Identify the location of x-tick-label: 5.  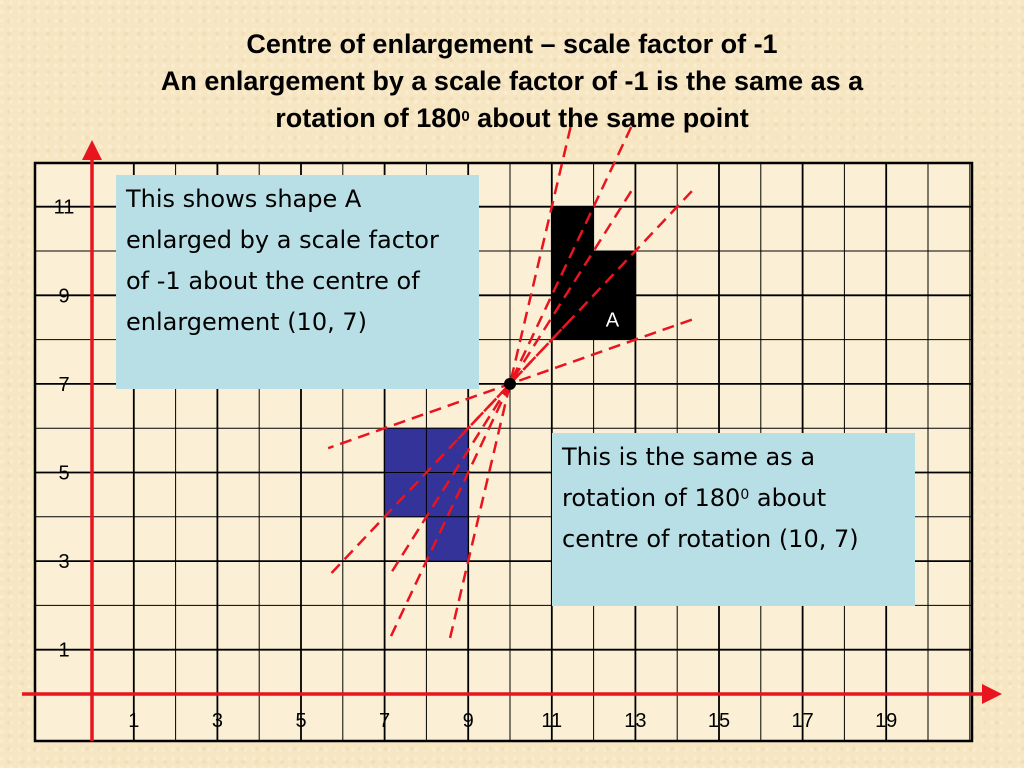
(300, 721).